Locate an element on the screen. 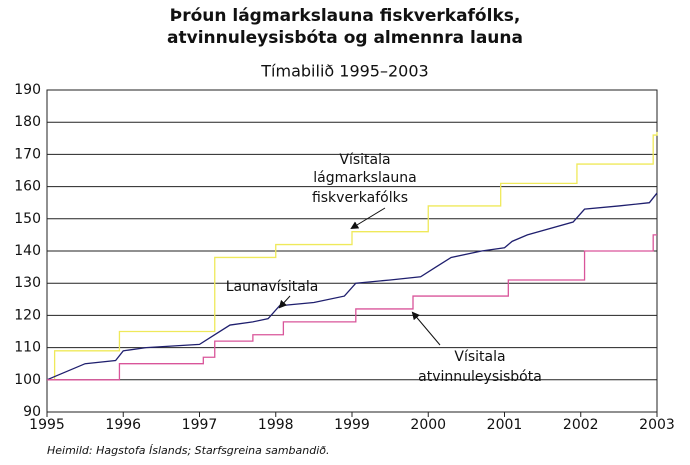 The width and height of the screenshot is (690, 465). x-tick-label: 1999 is located at coordinates (352, 425).